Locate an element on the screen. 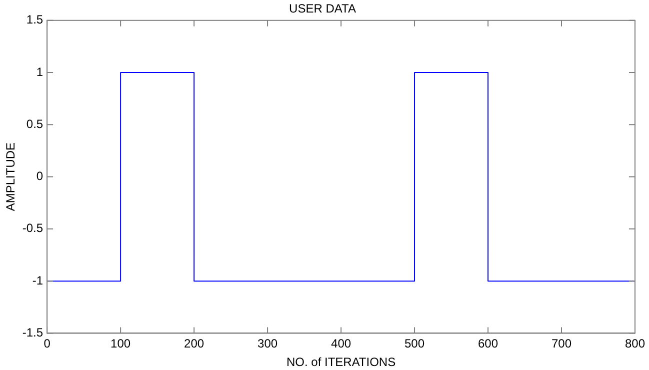 Image resolution: width=649 pixels, height=370 pixels. x-tick-label: 500 is located at coordinates (414, 343).